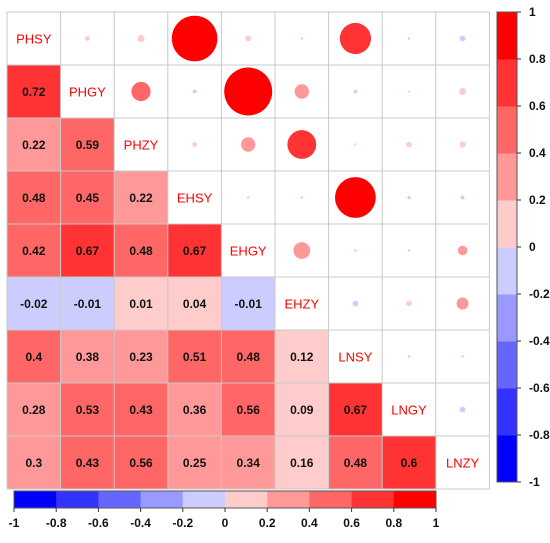  What do you see at coordinates (436, 523) in the screenshot?
I see `colorbar-bottom-tick-label: 1` at bounding box center [436, 523].